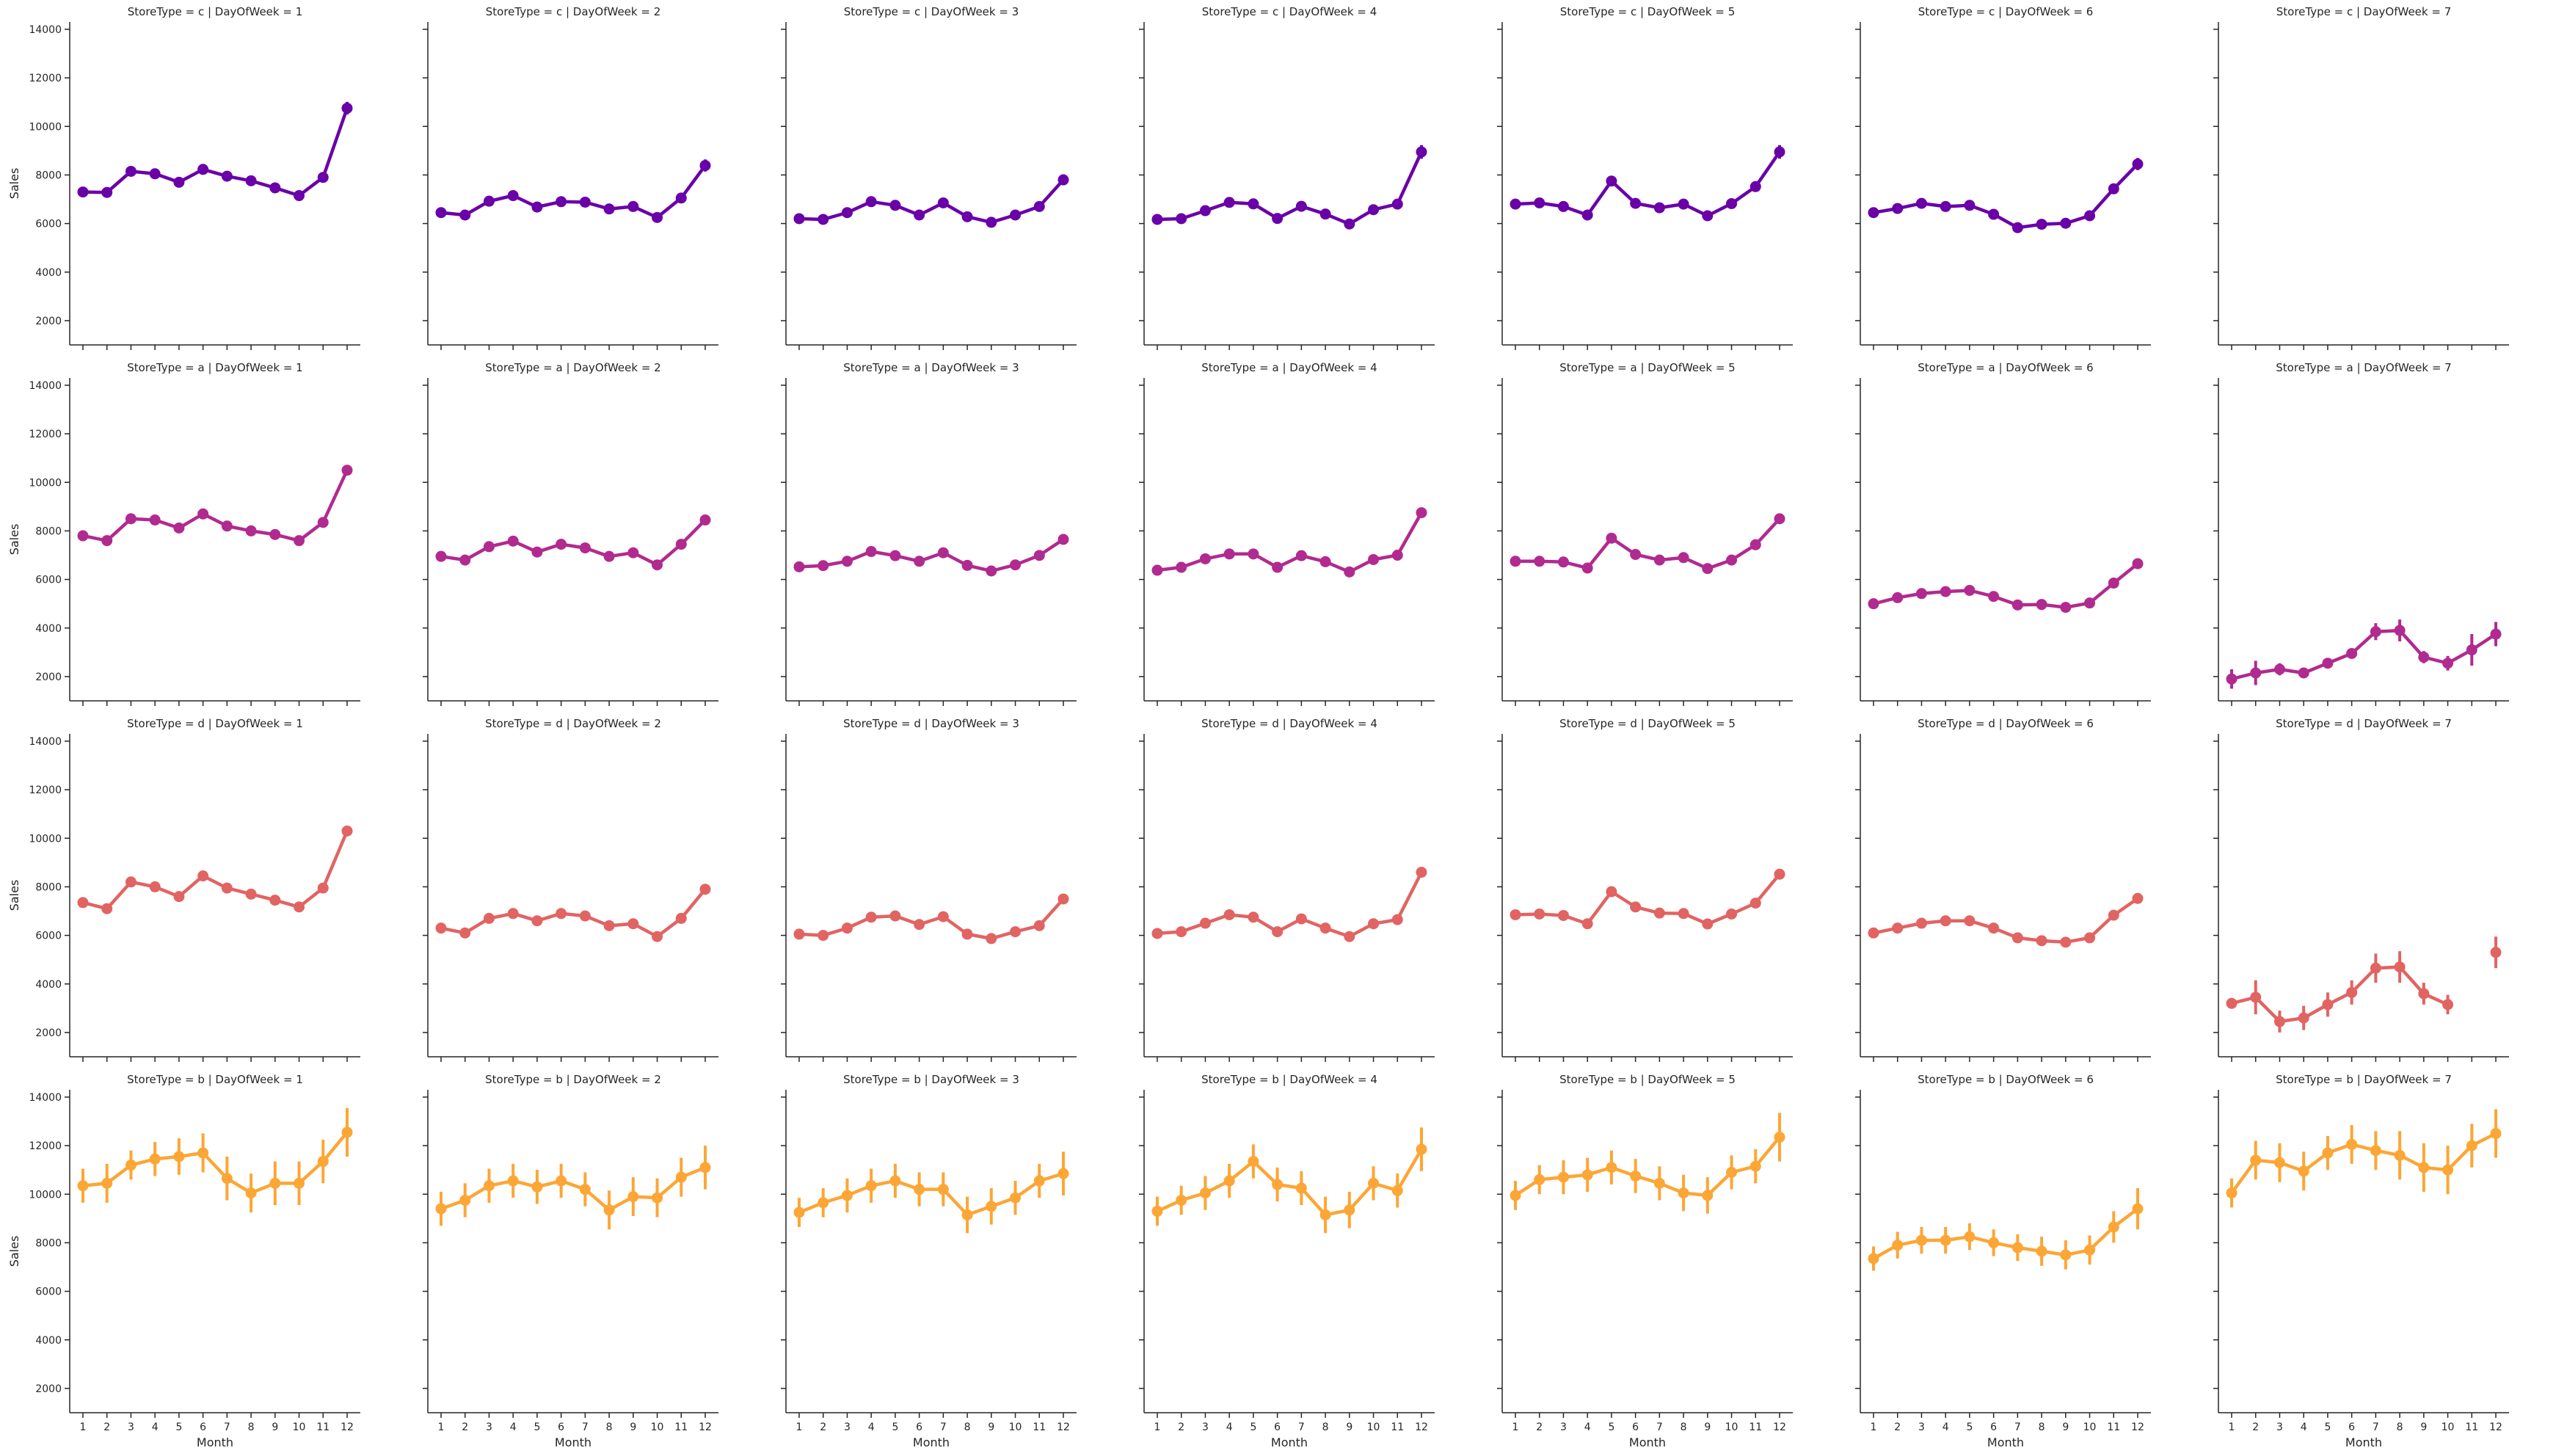 This screenshot has height=1456, width=2556. I want to click on facet-panel: StoreType = d | DayOfWeek = 7, so click(2361, 889).